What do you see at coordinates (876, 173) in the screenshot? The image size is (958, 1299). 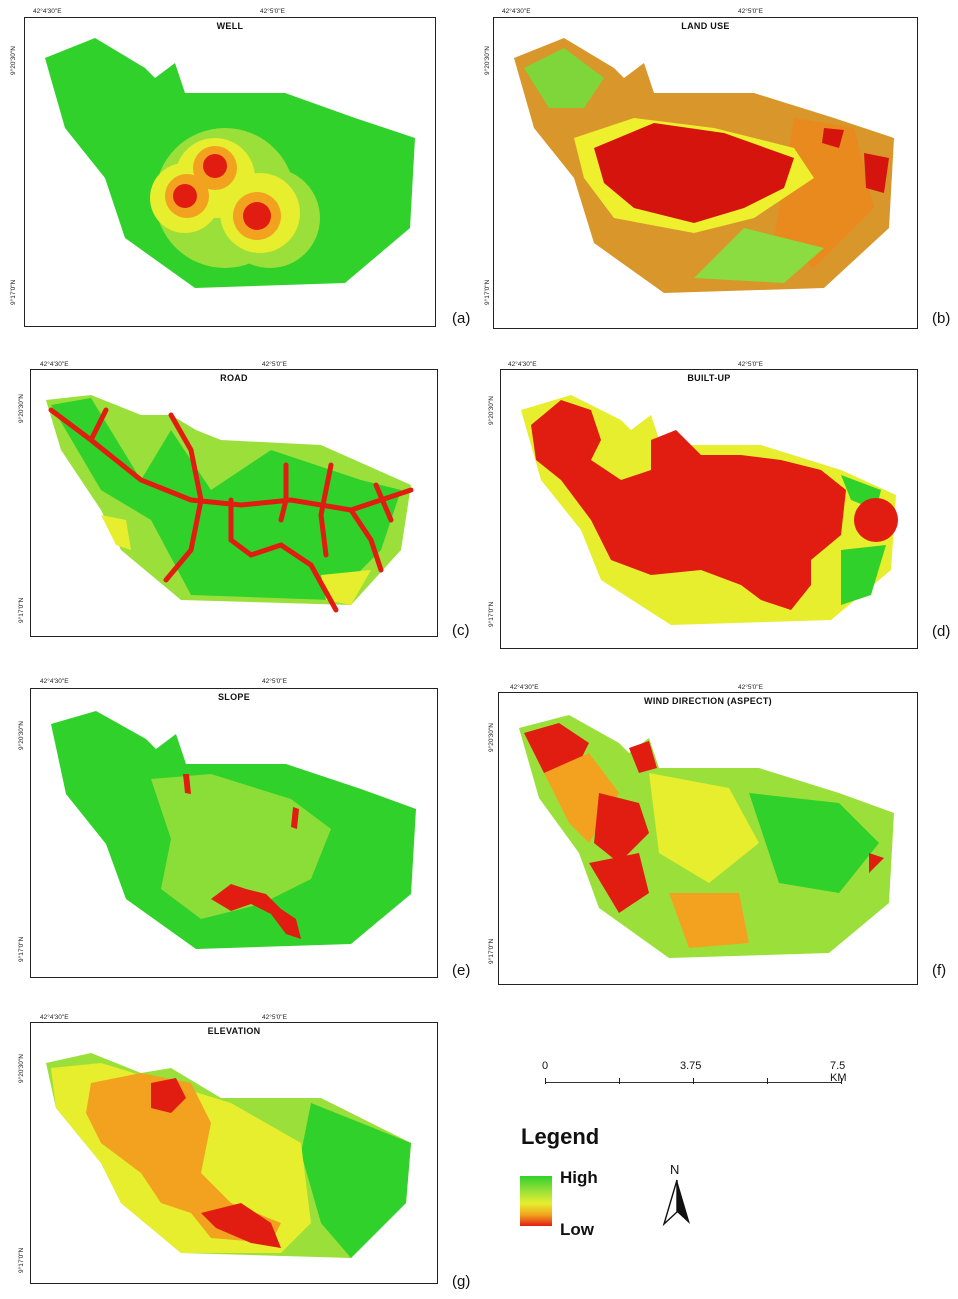 I see `landuse-red-east` at bounding box center [876, 173].